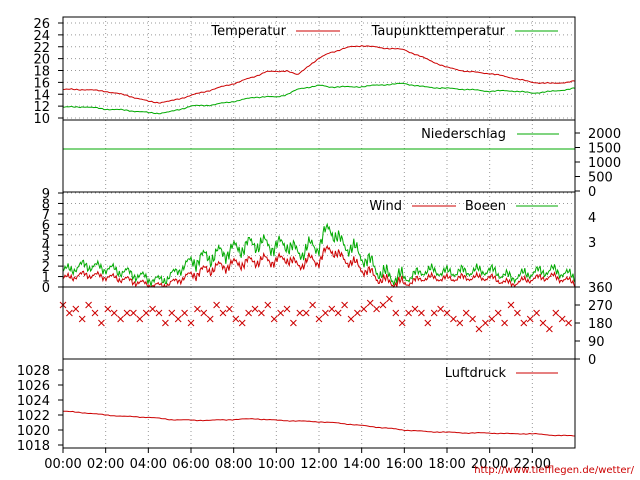  What do you see at coordinates (33, 416) in the screenshot?
I see `y-tick-label: 1022` at bounding box center [33, 416].